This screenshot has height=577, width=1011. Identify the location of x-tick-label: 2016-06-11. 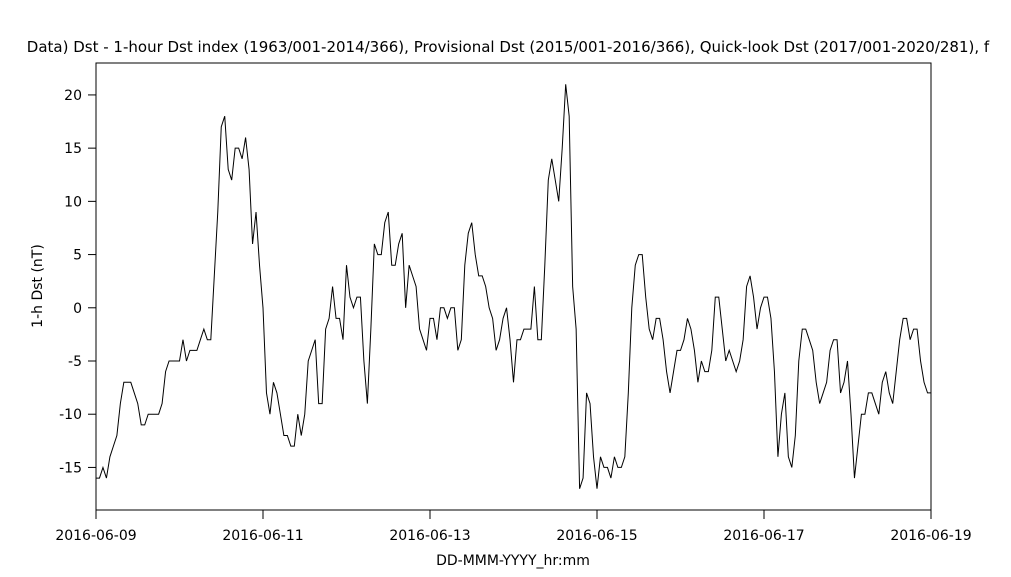
(262, 536).